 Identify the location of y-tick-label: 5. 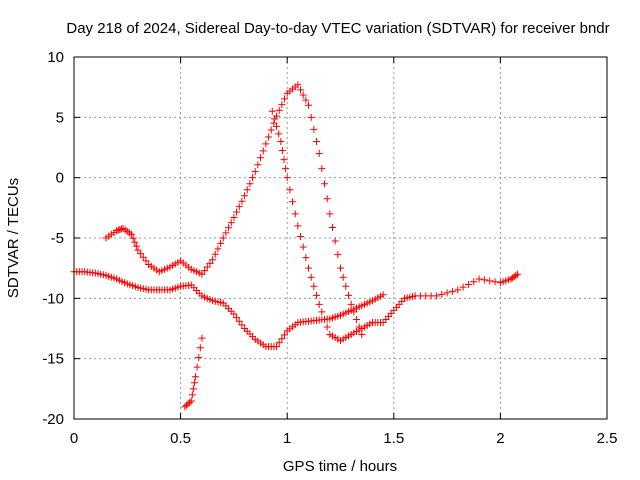
(60, 117).